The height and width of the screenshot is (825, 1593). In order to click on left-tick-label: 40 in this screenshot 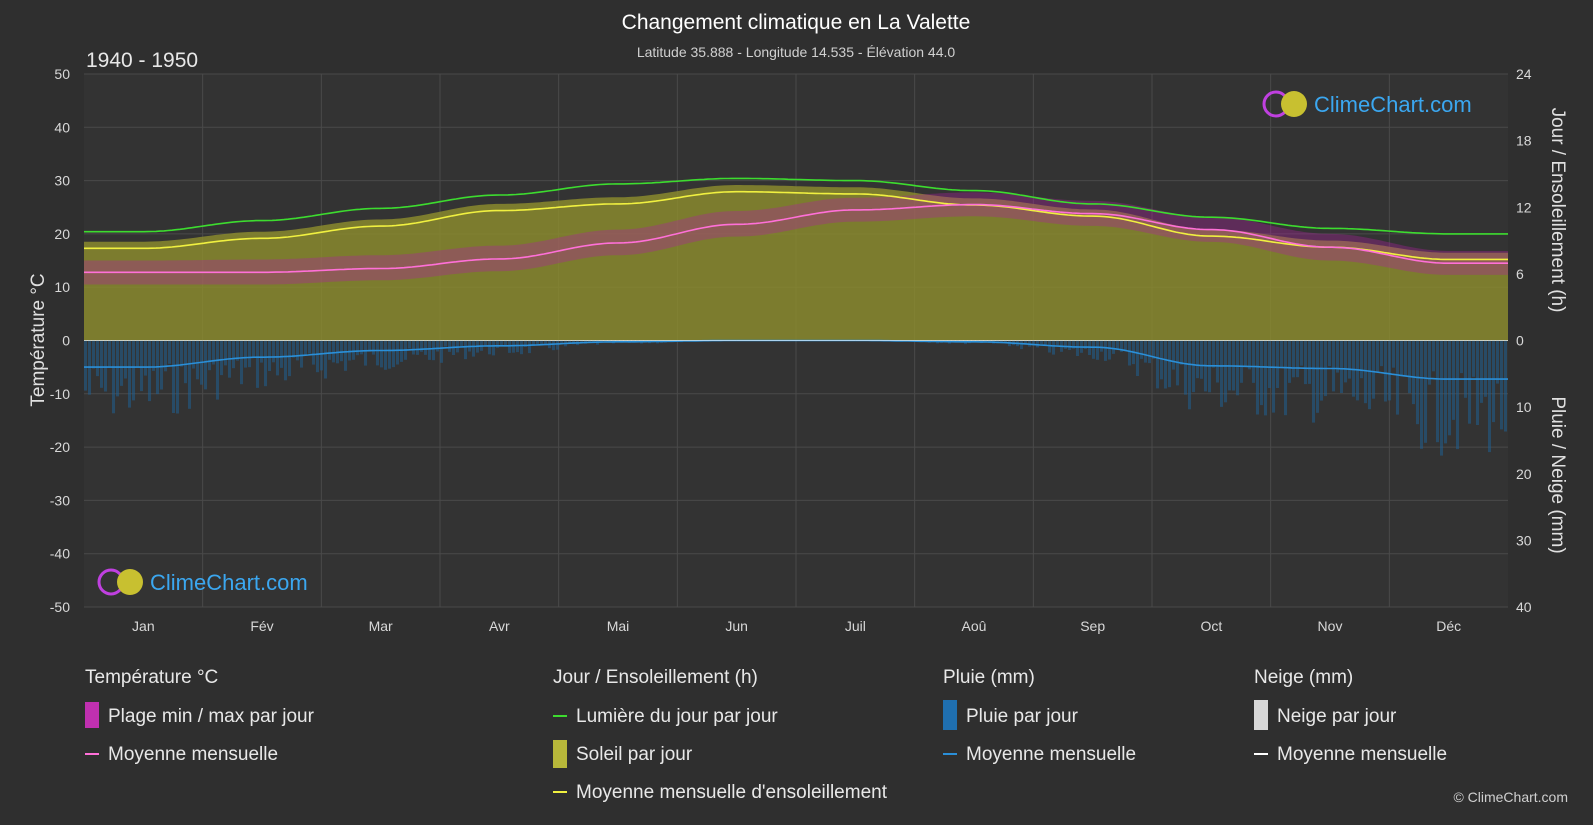, I will do `click(62, 127)`.